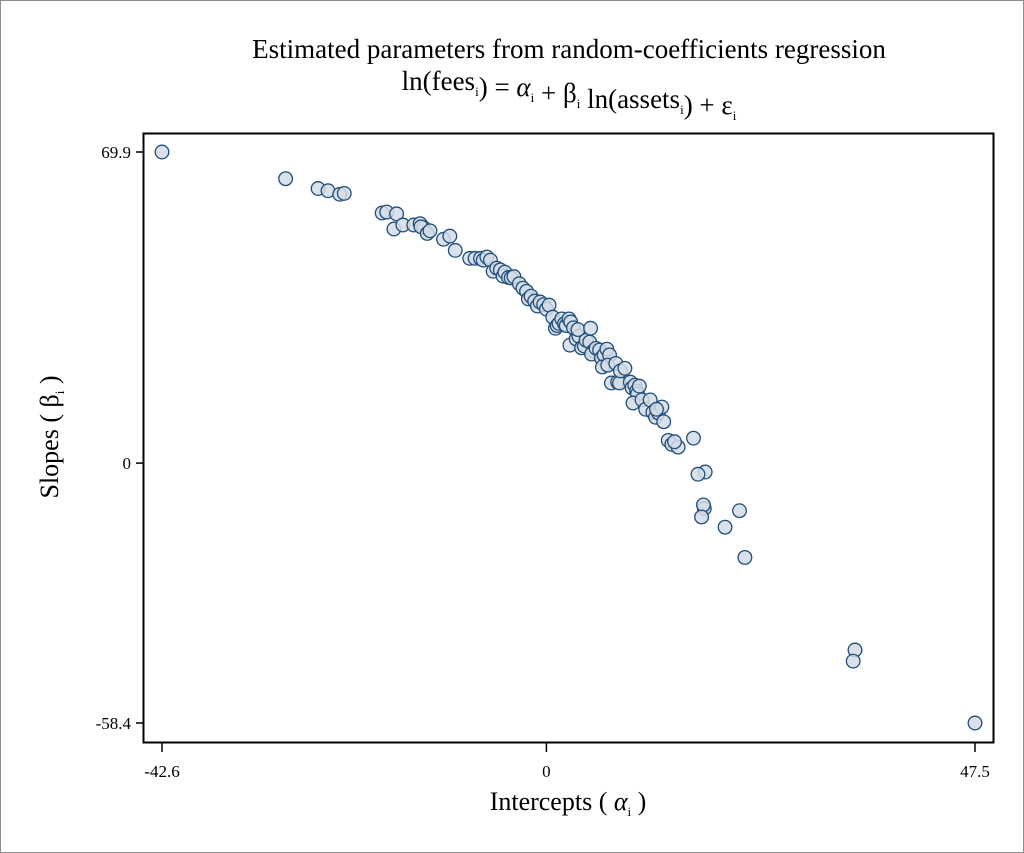 The width and height of the screenshot is (1024, 853). Describe the element at coordinates (498, 87) in the screenshot. I see `subtitle-part: ) =` at that location.